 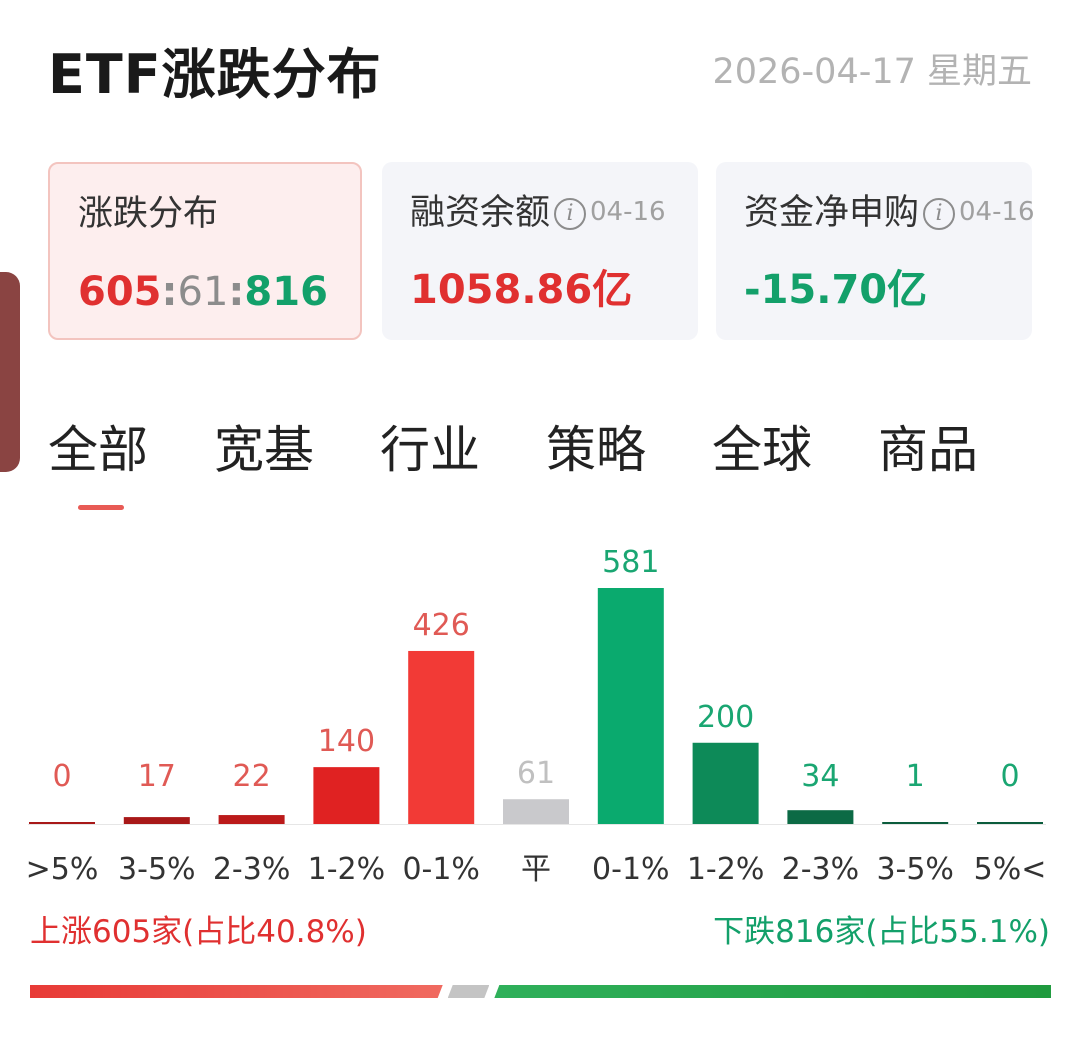 What do you see at coordinates (62, 869) in the screenshot?
I see `x-tick-label-0: >5%` at bounding box center [62, 869].